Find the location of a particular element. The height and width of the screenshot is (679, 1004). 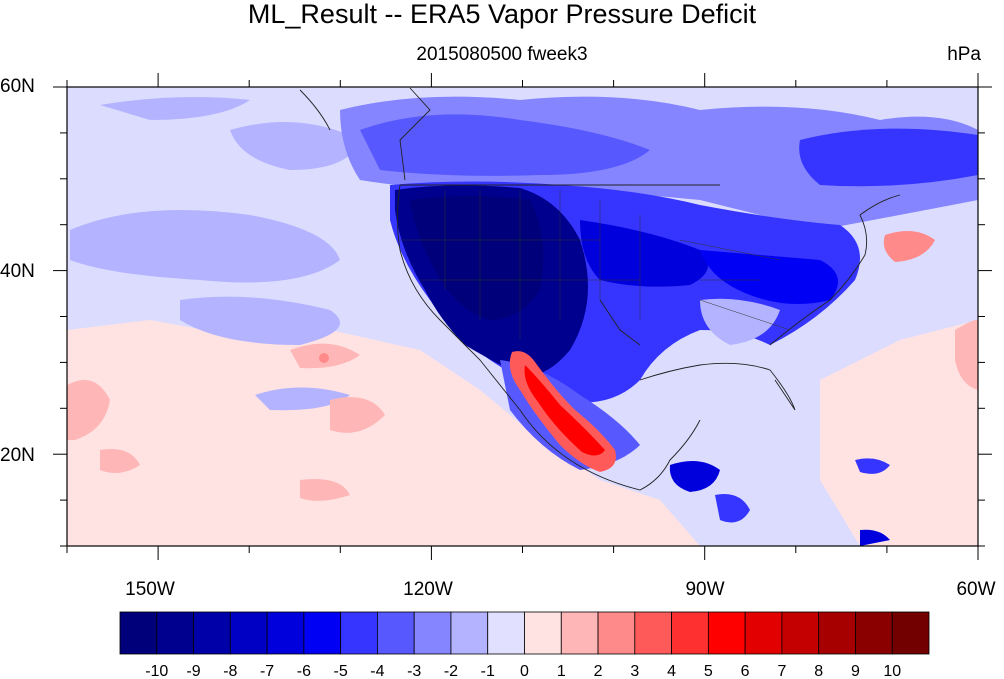

colorbar-label: 3 is located at coordinates (634, 671).